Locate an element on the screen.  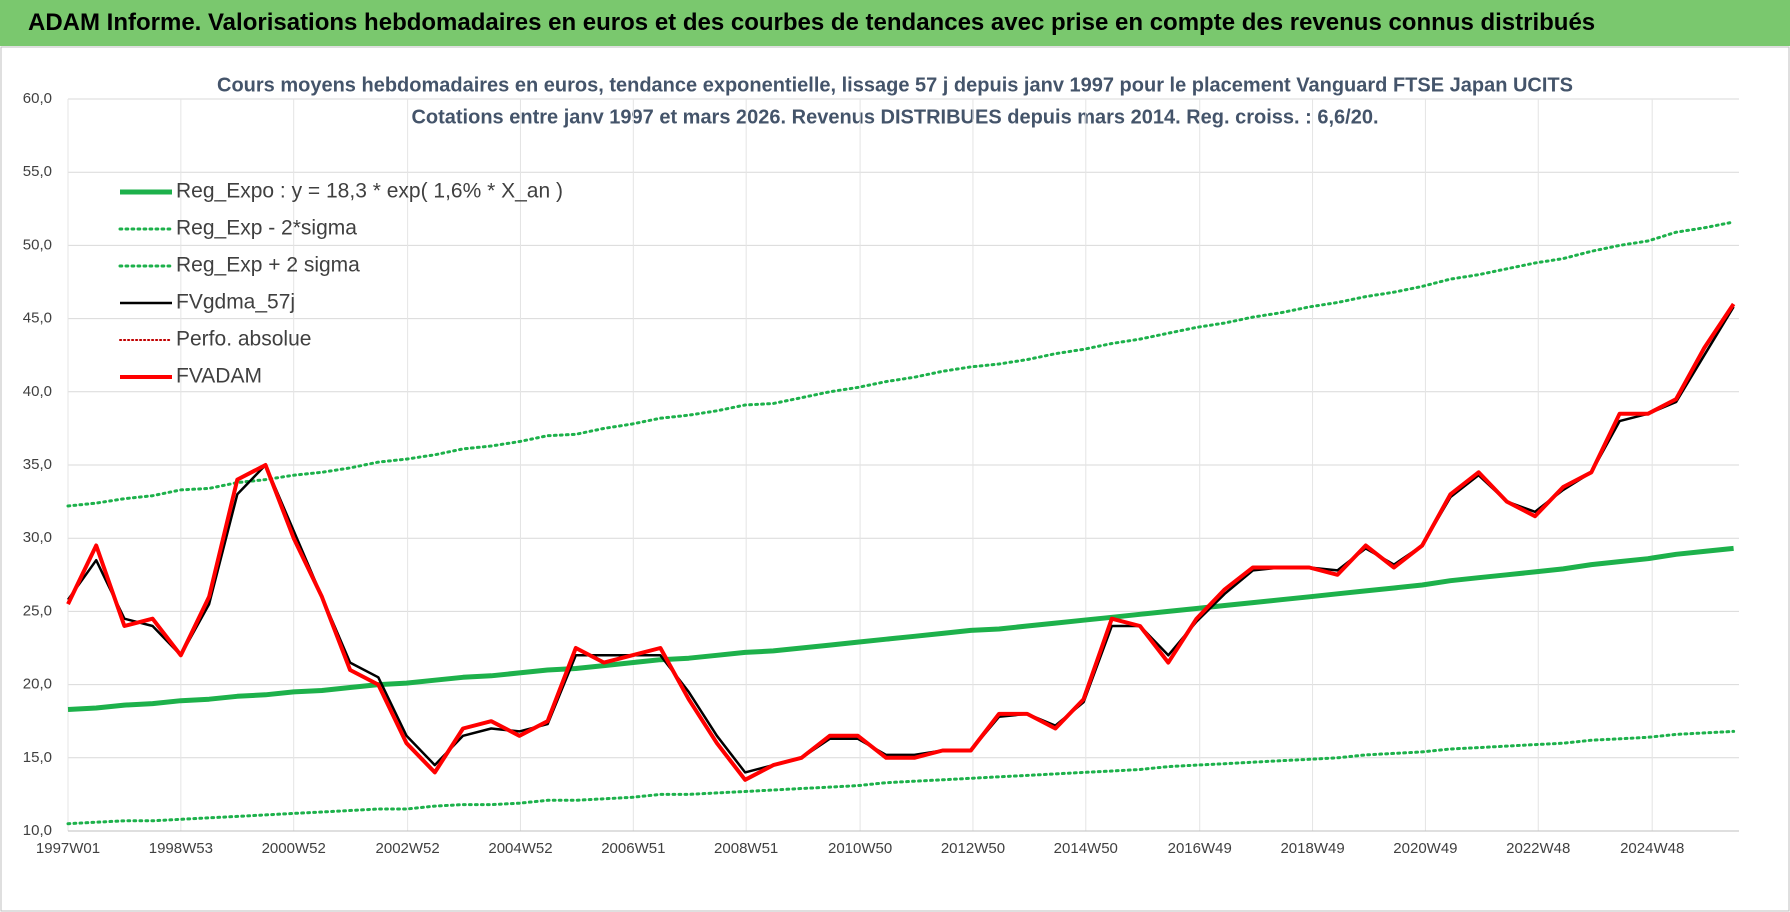
legend-label: Reg_Exp - 2*sigma is located at coordinates (266, 228).